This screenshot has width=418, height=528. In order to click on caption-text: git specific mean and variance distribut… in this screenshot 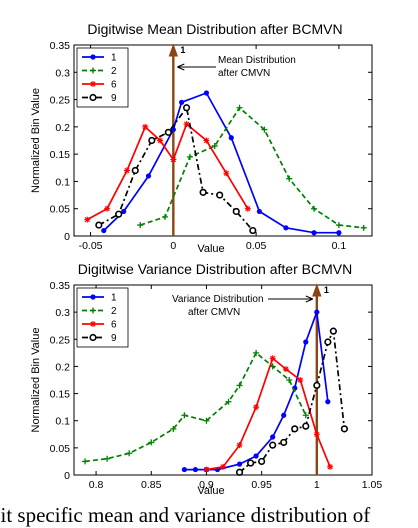, I will do `click(185, 516)`.